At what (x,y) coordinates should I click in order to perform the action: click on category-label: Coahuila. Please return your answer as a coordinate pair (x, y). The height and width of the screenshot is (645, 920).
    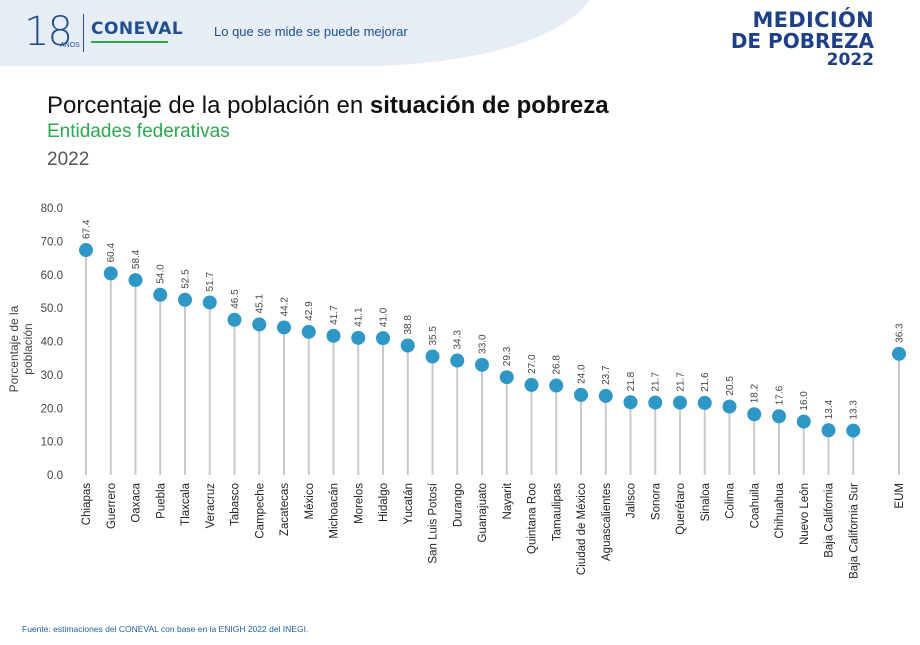
    Looking at the image, I should click on (755, 505).